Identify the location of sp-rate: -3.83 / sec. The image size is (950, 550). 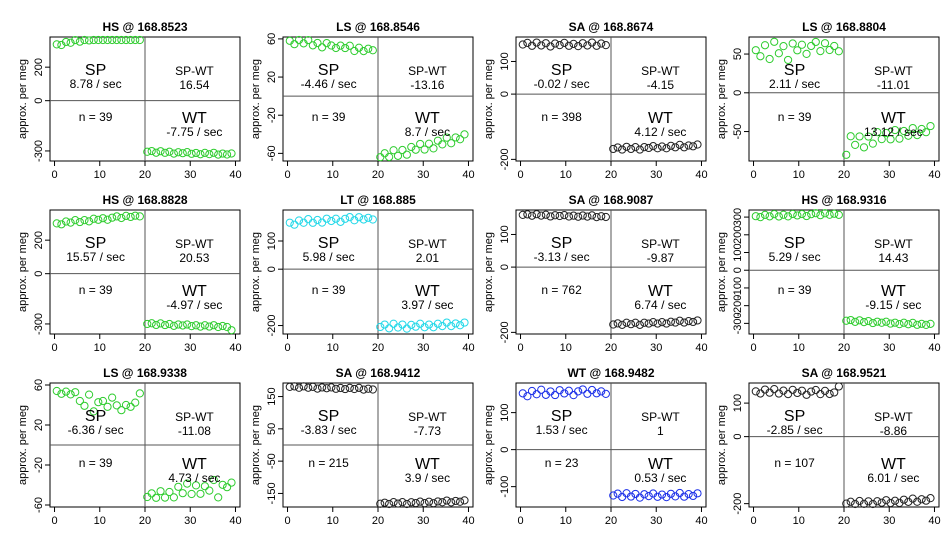
(329, 430).